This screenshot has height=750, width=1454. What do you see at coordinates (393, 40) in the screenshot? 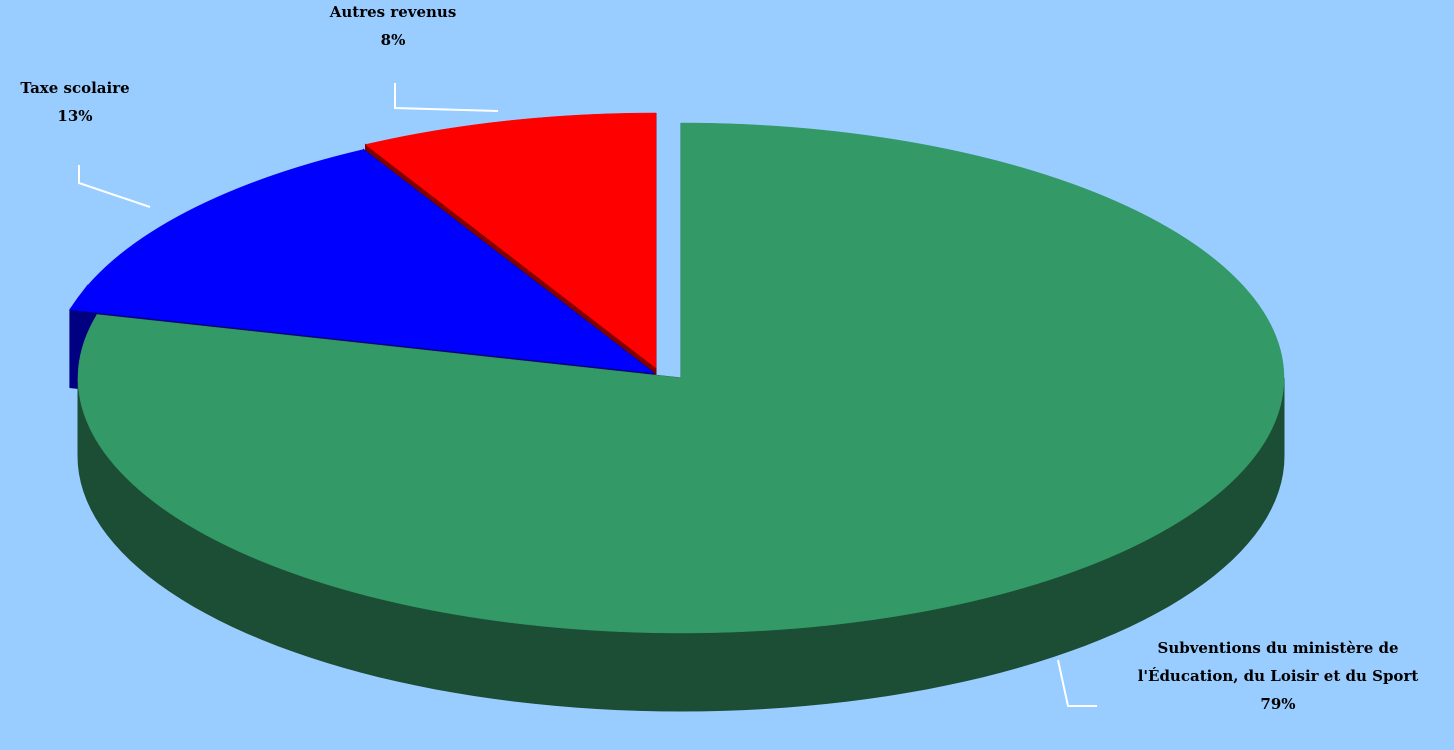
I see `slice-percent-label: 8%` at bounding box center [393, 40].